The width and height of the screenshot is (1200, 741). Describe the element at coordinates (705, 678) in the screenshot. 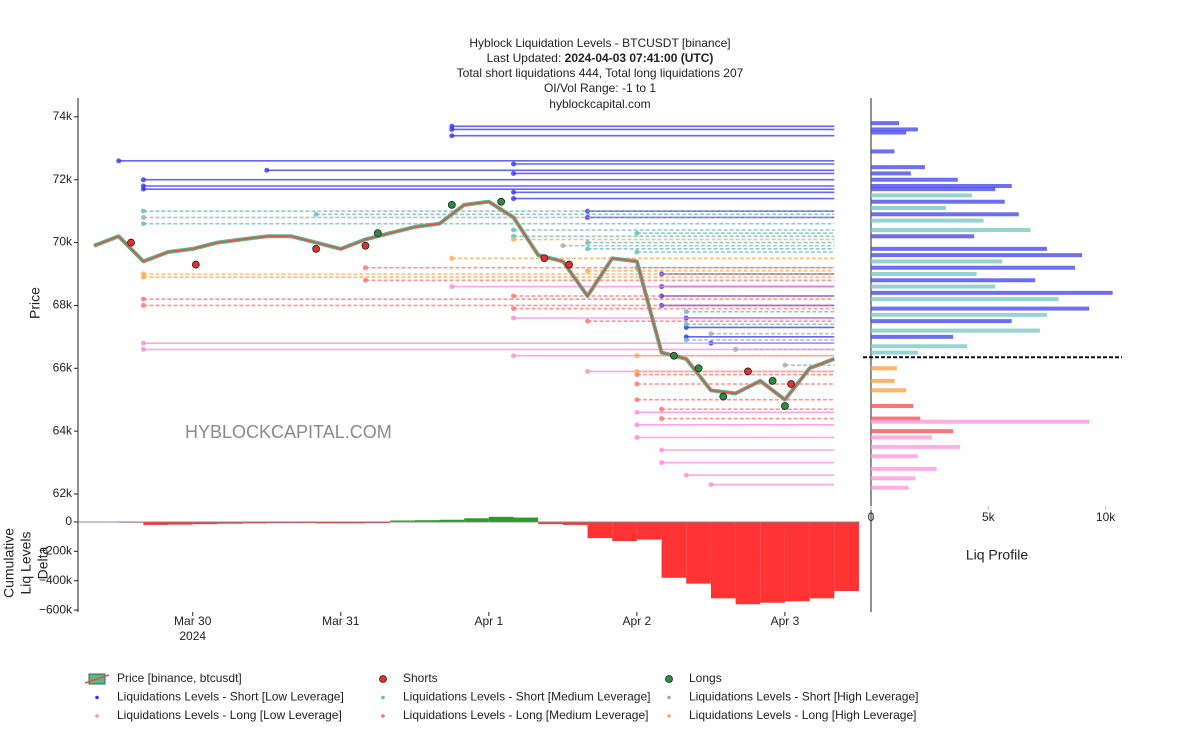

I see `legend-label: Longs` at that location.